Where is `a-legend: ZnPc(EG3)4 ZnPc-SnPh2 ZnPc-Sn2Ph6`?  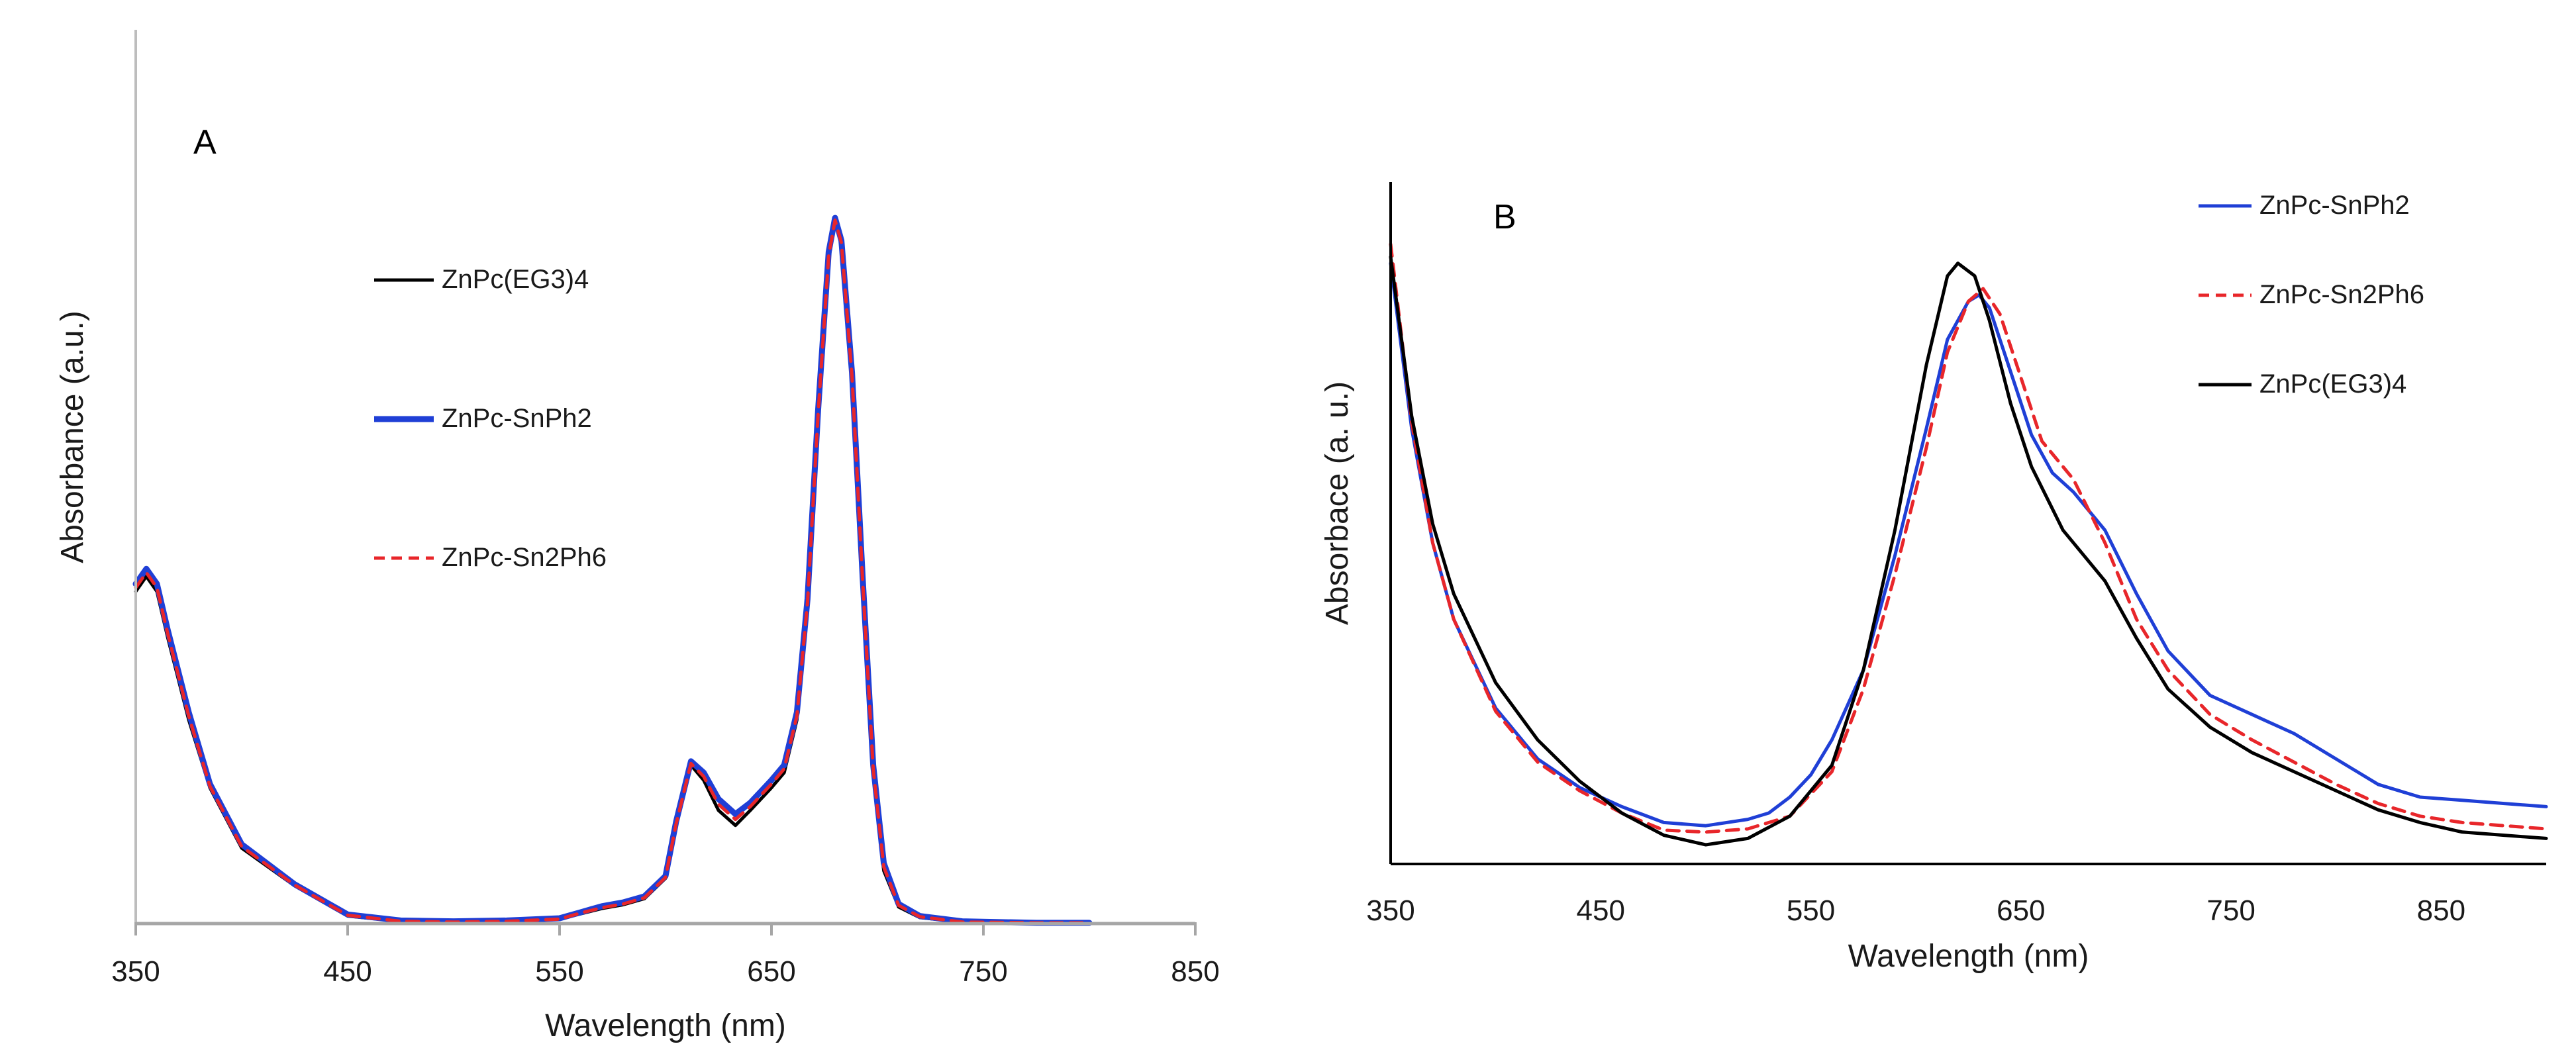 a-legend: ZnPc(EG3)4 ZnPc-SnPh2 ZnPc-Sn2Ph6 is located at coordinates (490, 418).